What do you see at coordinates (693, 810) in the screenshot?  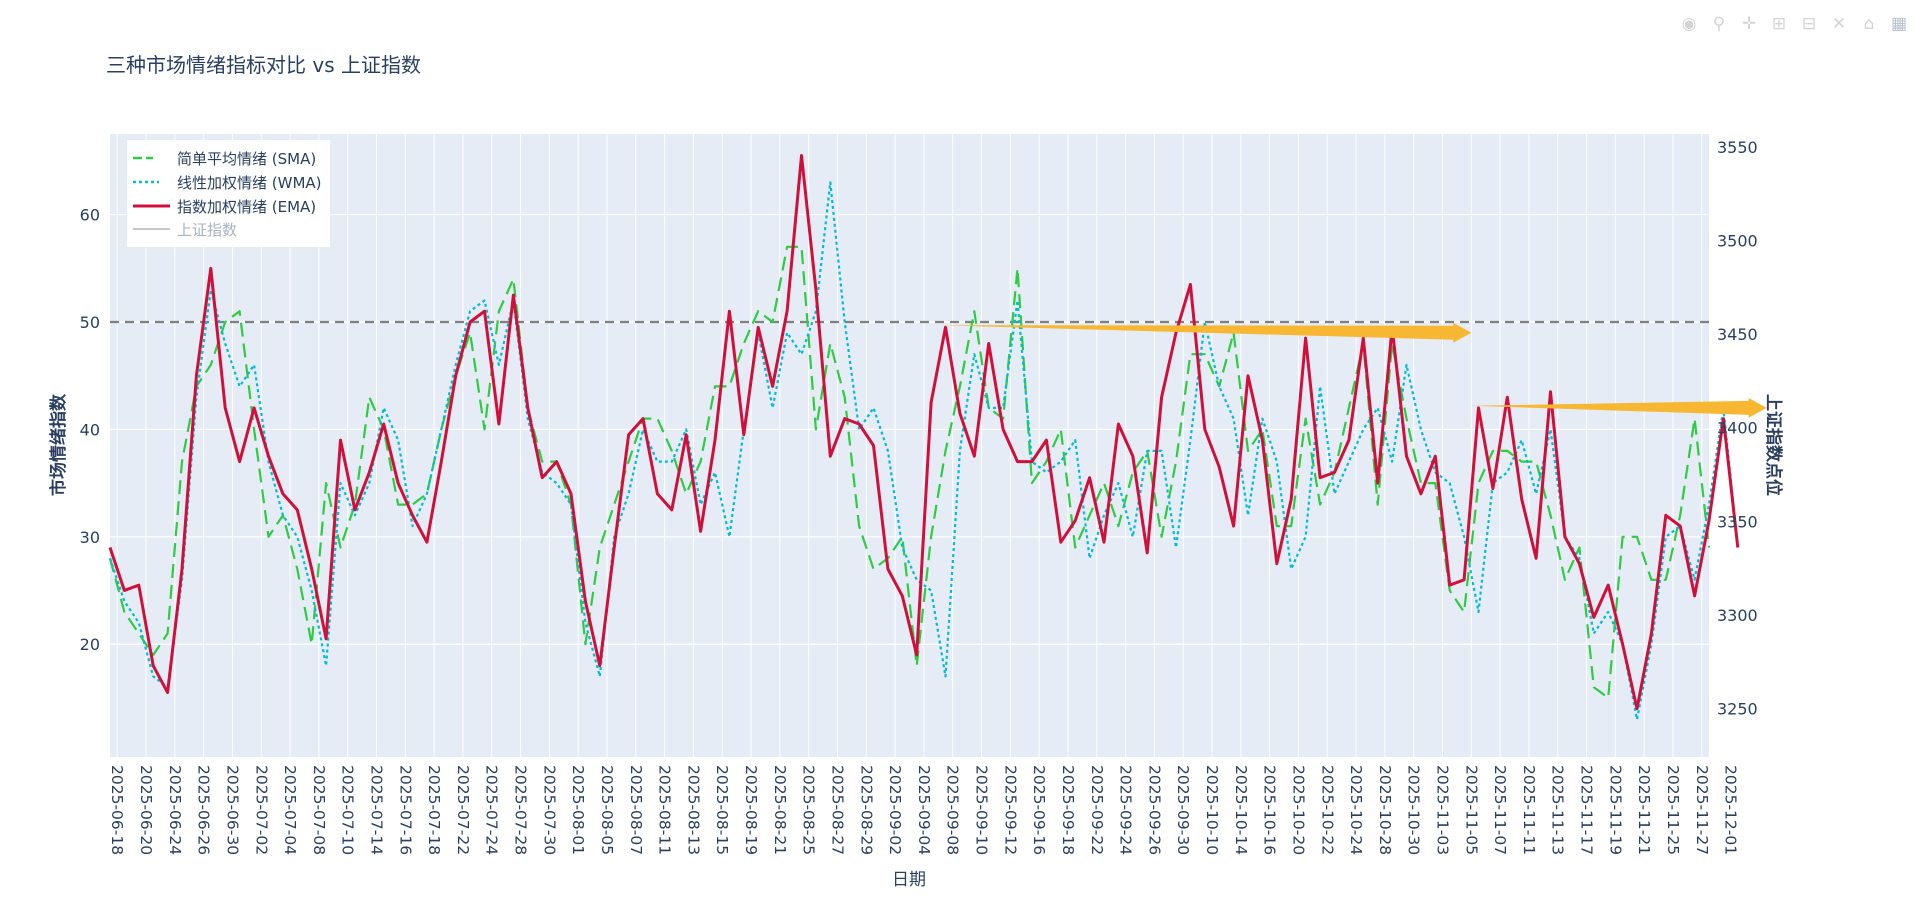 I see `x-tick-label: 2025-08-13` at bounding box center [693, 810].